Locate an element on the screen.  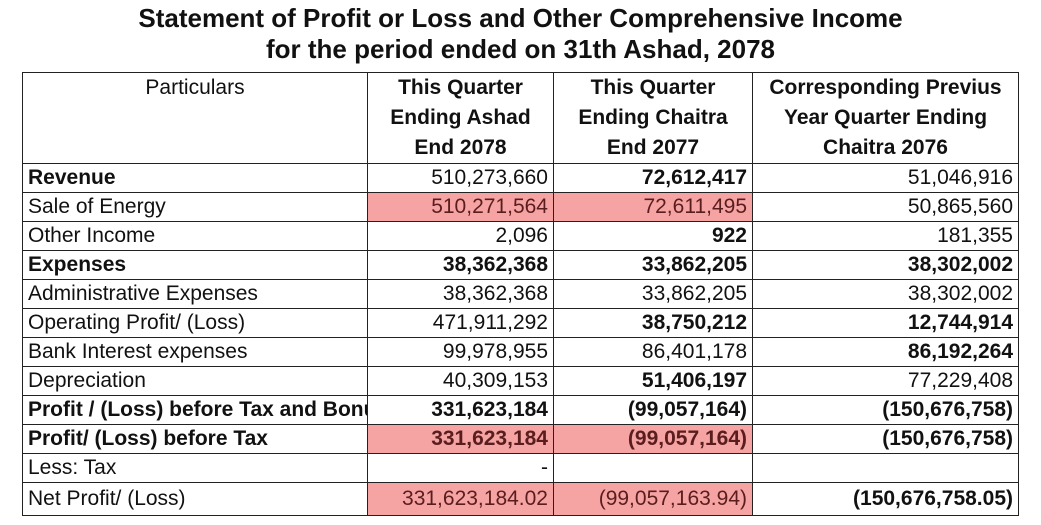
cell-value: 331,623,184.02 is located at coordinates (460, 499).